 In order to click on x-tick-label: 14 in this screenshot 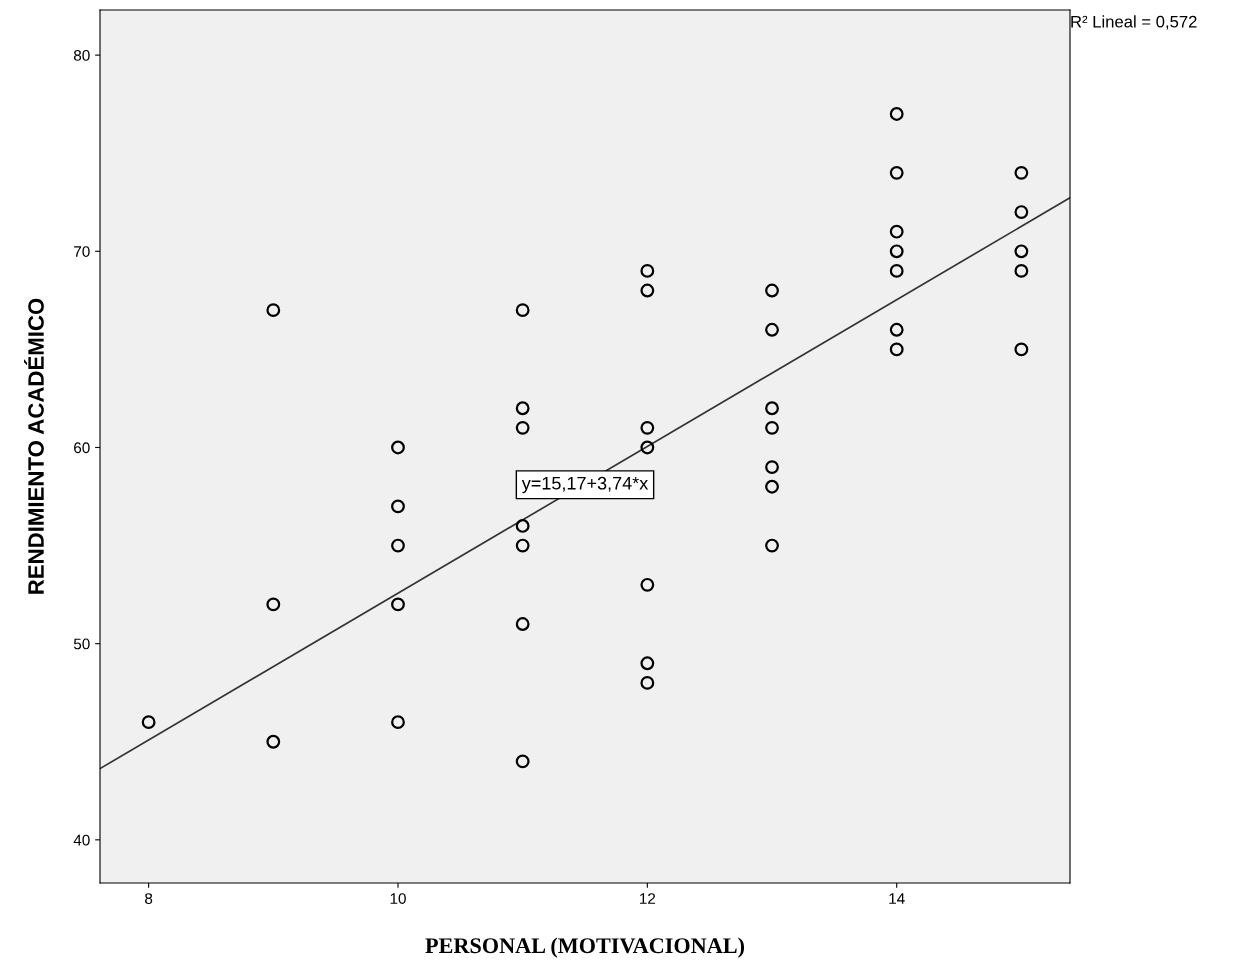, I will do `click(897, 898)`.